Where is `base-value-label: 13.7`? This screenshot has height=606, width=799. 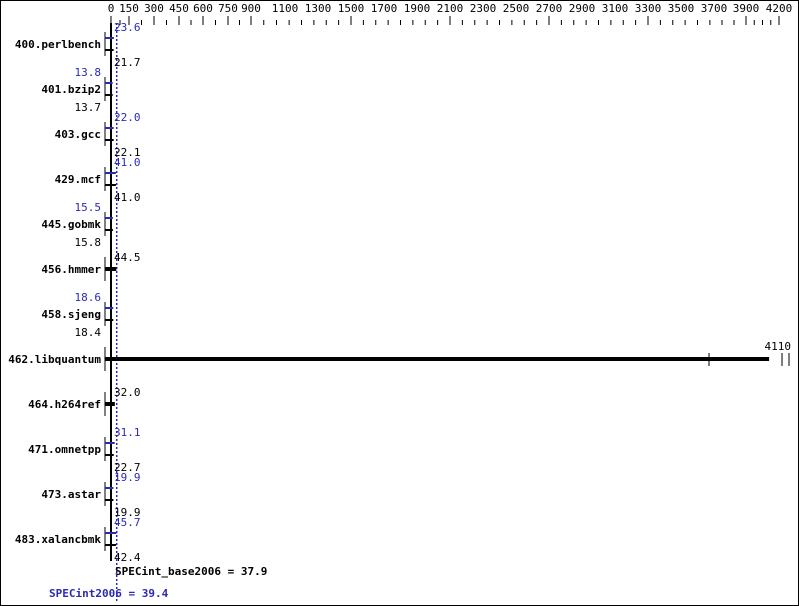 base-value-label: 13.7 is located at coordinates (88, 107).